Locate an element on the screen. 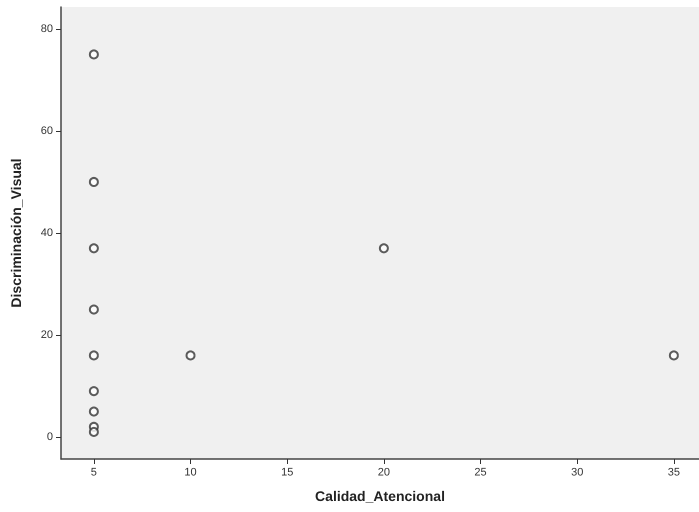 Image resolution: width=699 pixels, height=512 pixels. y-tick-label: 60 is located at coordinates (46, 130).